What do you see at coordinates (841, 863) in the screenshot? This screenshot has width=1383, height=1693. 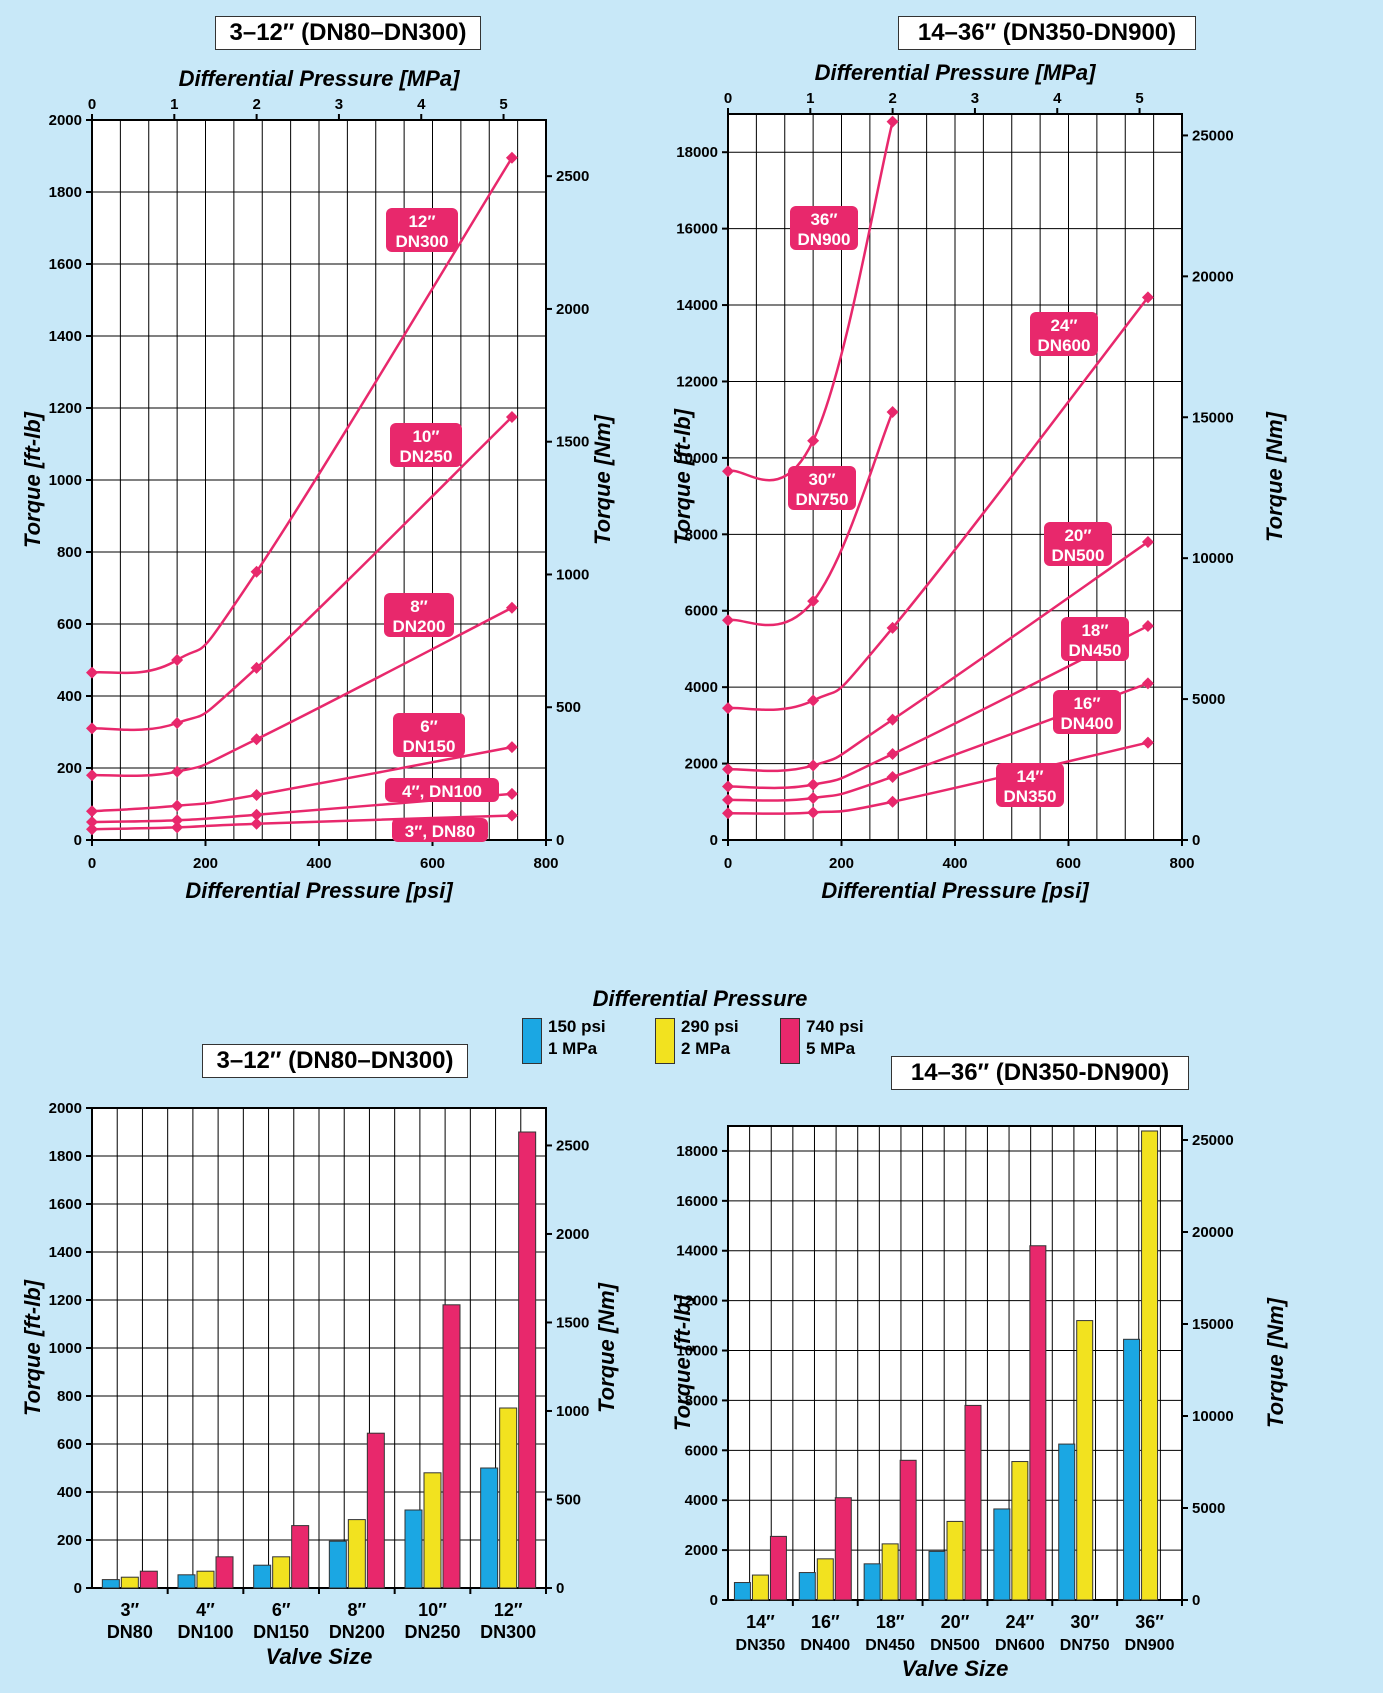 I see `x-tick-label: 200` at bounding box center [841, 863].